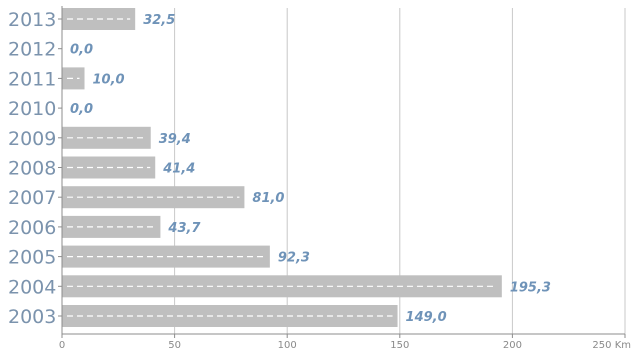 This screenshot has width=633, height=350. What do you see at coordinates (106, 137) in the screenshot?
I see `bar-2009` at bounding box center [106, 137].